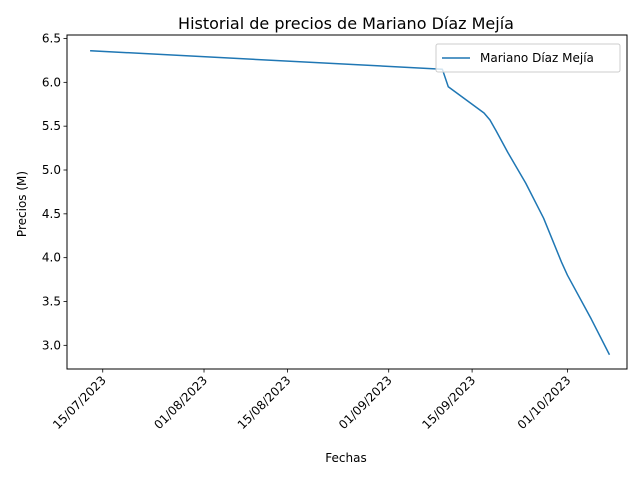 The width and height of the screenshot is (640, 480). I want to click on x-tick-label: 15/08/2023, so click(264, 402).